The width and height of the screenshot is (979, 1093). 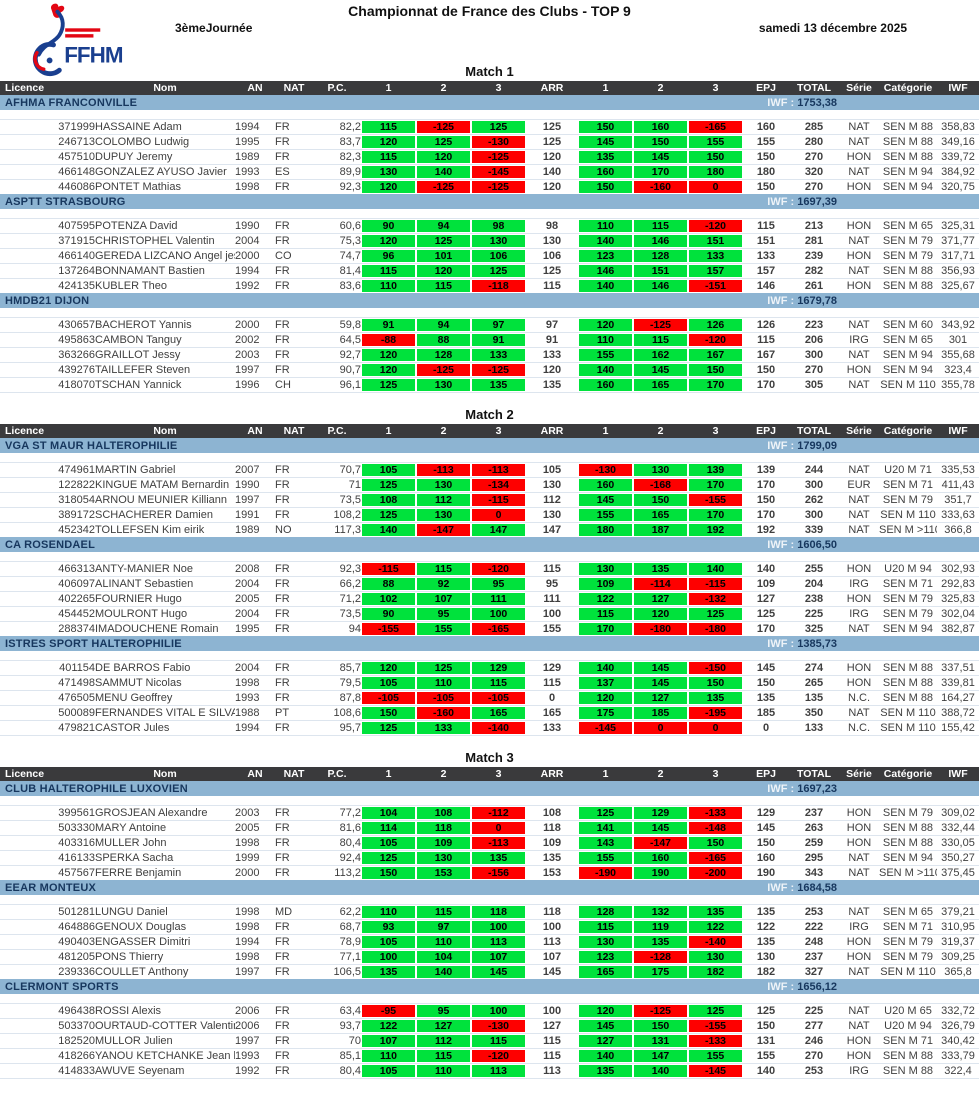 What do you see at coordinates (294, 256) in the screenshot?
I see `cell-nat: CO` at bounding box center [294, 256].